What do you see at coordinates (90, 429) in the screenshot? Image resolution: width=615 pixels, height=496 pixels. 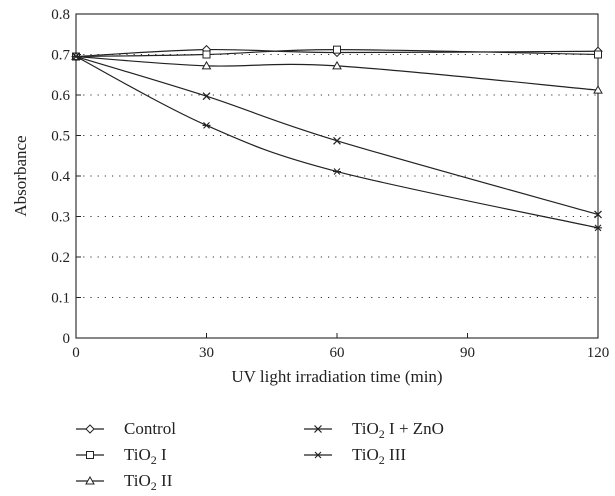 I see `marker-diamond` at bounding box center [90, 429].